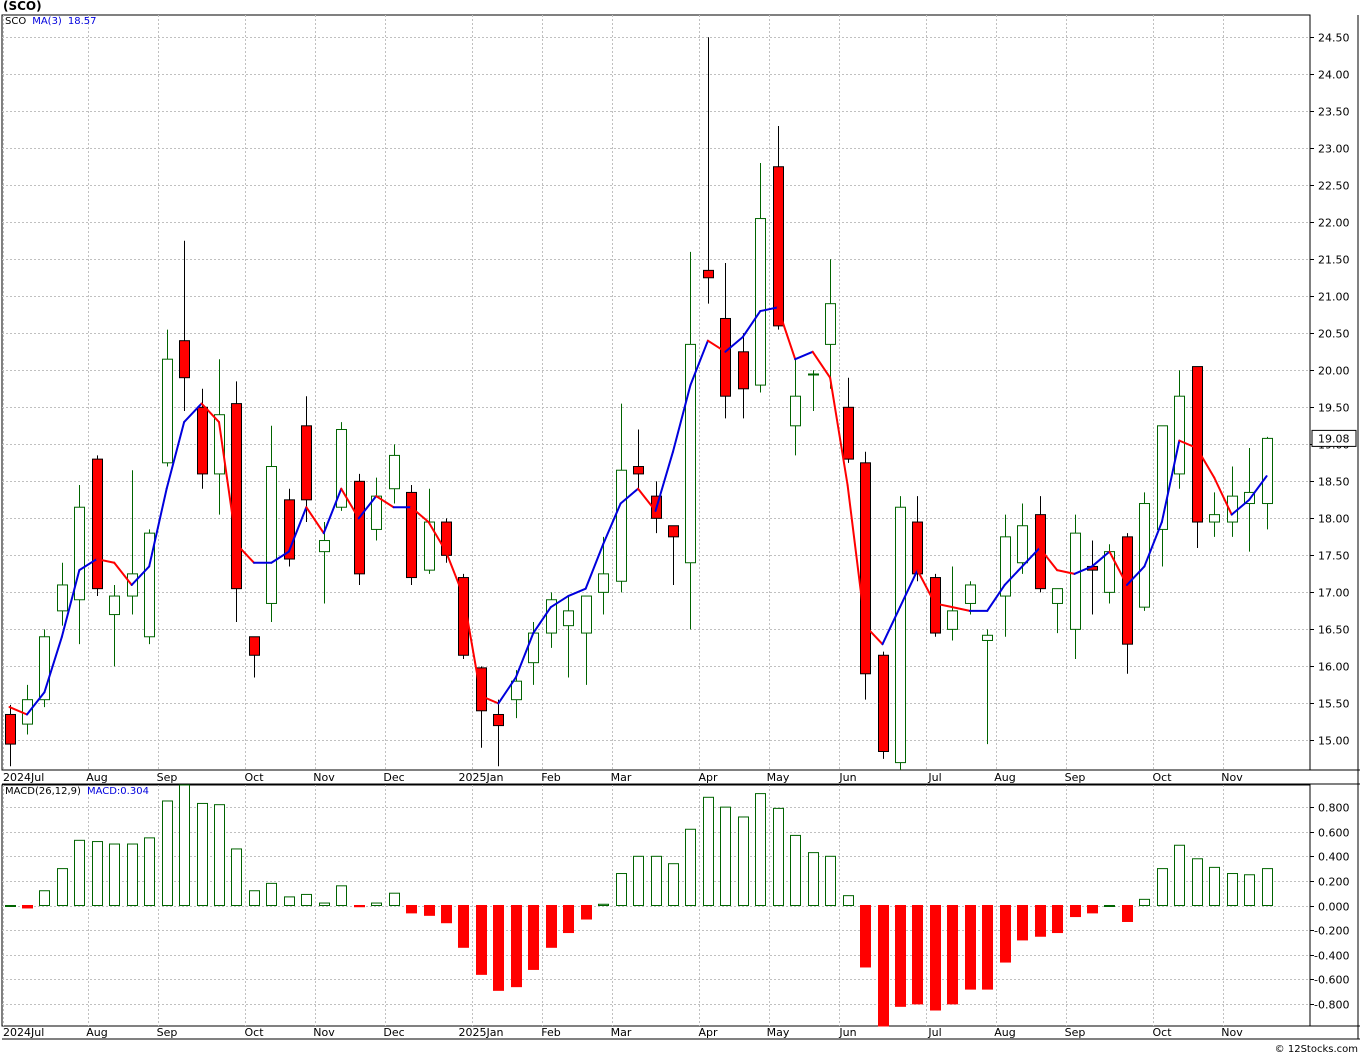 The width and height of the screenshot is (1360, 1060). What do you see at coordinates (43, 791) in the screenshot?
I see `macd-label: MACD(26,12,9)` at bounding box center [43, 791].